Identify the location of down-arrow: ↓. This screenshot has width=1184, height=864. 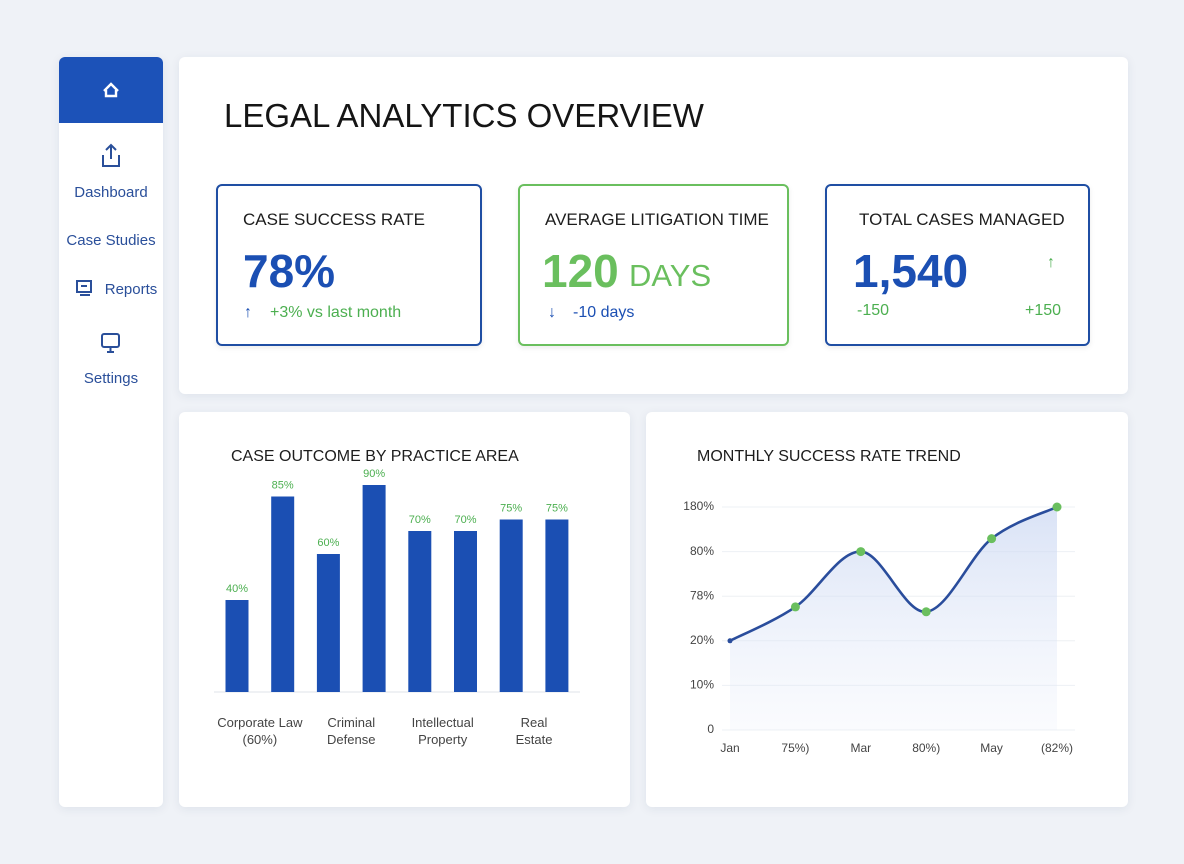
(552, 312).